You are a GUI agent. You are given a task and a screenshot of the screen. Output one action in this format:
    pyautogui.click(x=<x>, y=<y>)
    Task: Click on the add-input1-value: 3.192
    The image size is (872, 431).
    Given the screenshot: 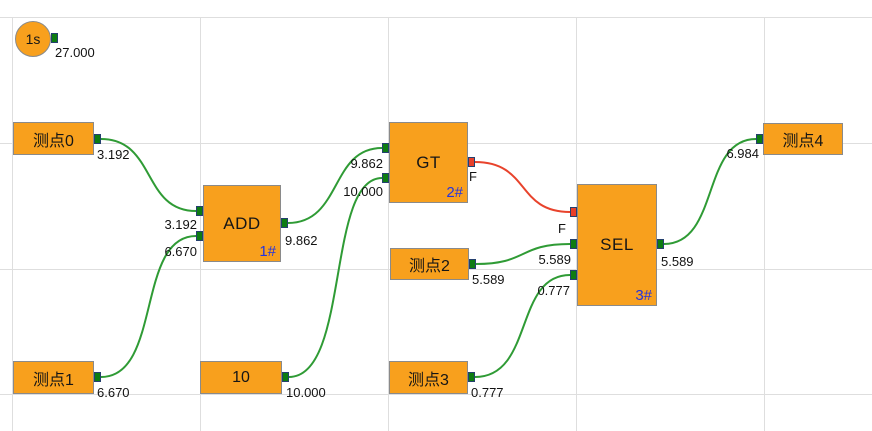 What is the action you would take?
    pyautogui.click(x=180, y=224)
    